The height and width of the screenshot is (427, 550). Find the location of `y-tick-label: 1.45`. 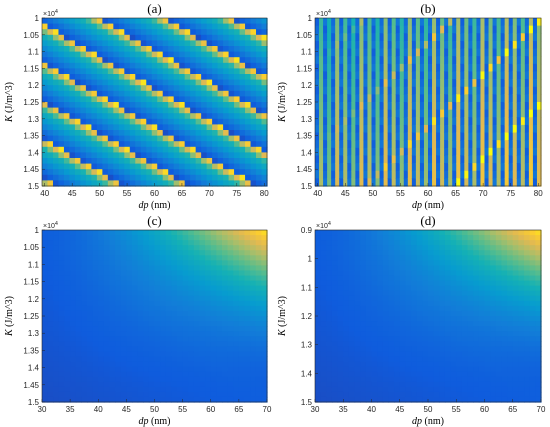

y-tick-label: 1.45 is located at coordinates (31, 169).